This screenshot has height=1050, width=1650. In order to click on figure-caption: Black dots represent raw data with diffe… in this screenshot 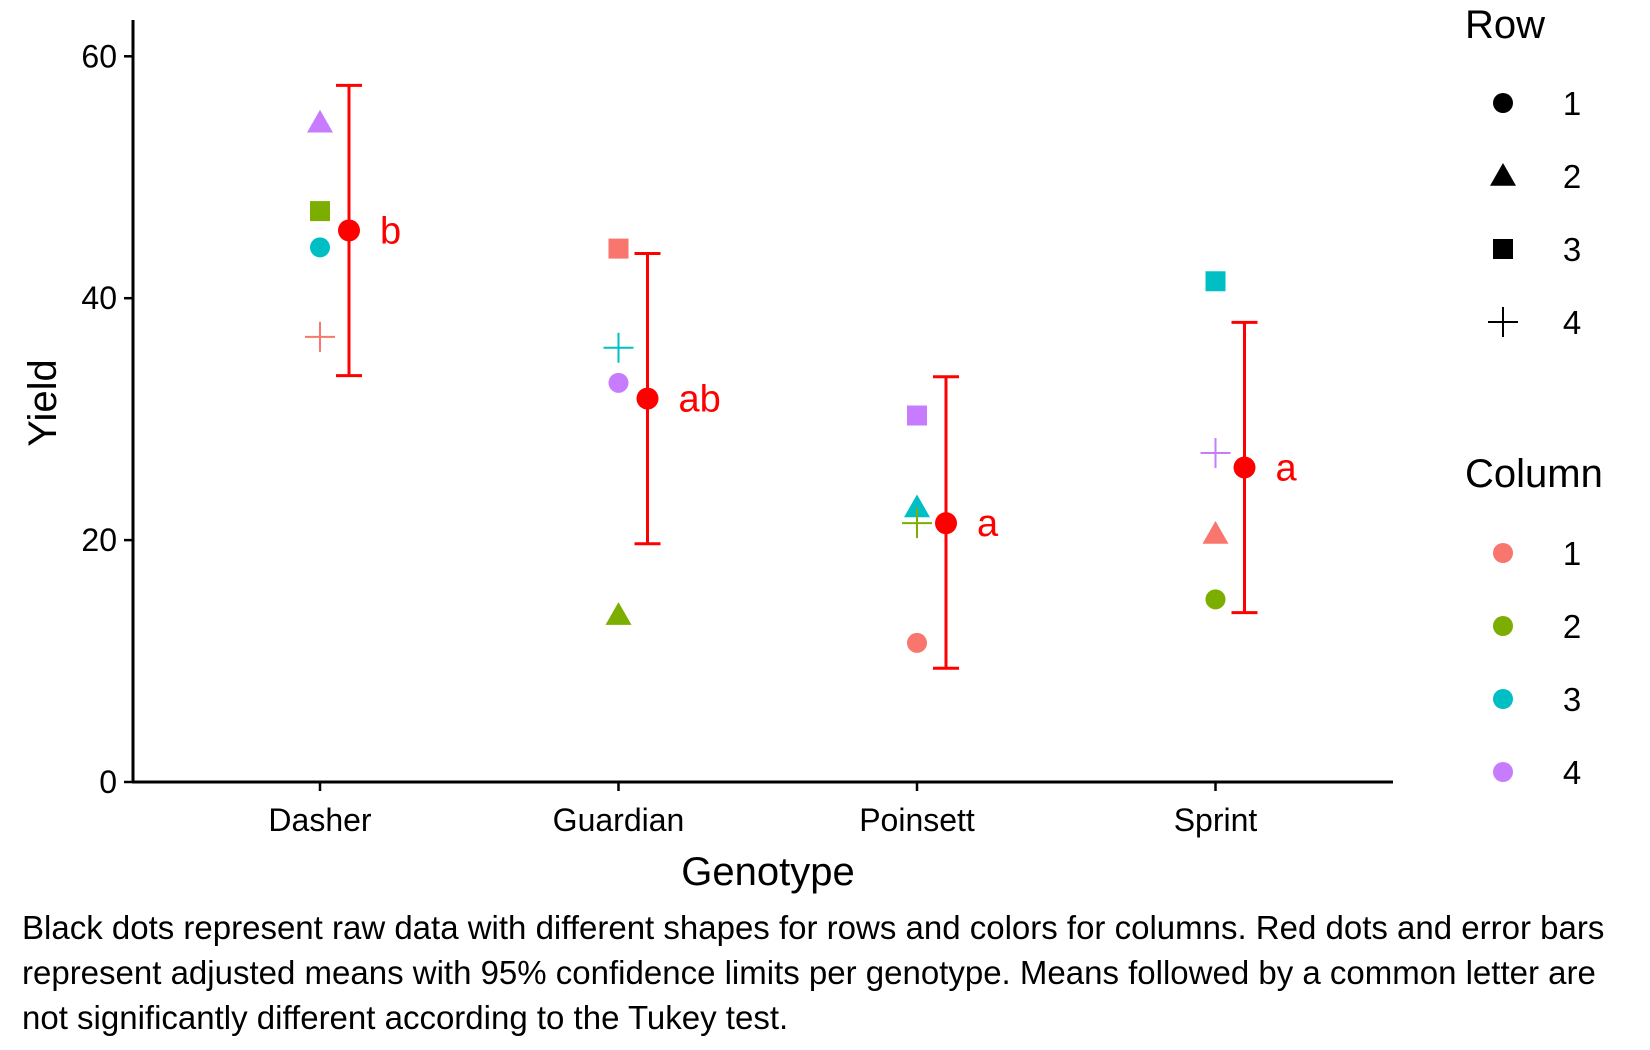, I will do `click(813, 972)`.